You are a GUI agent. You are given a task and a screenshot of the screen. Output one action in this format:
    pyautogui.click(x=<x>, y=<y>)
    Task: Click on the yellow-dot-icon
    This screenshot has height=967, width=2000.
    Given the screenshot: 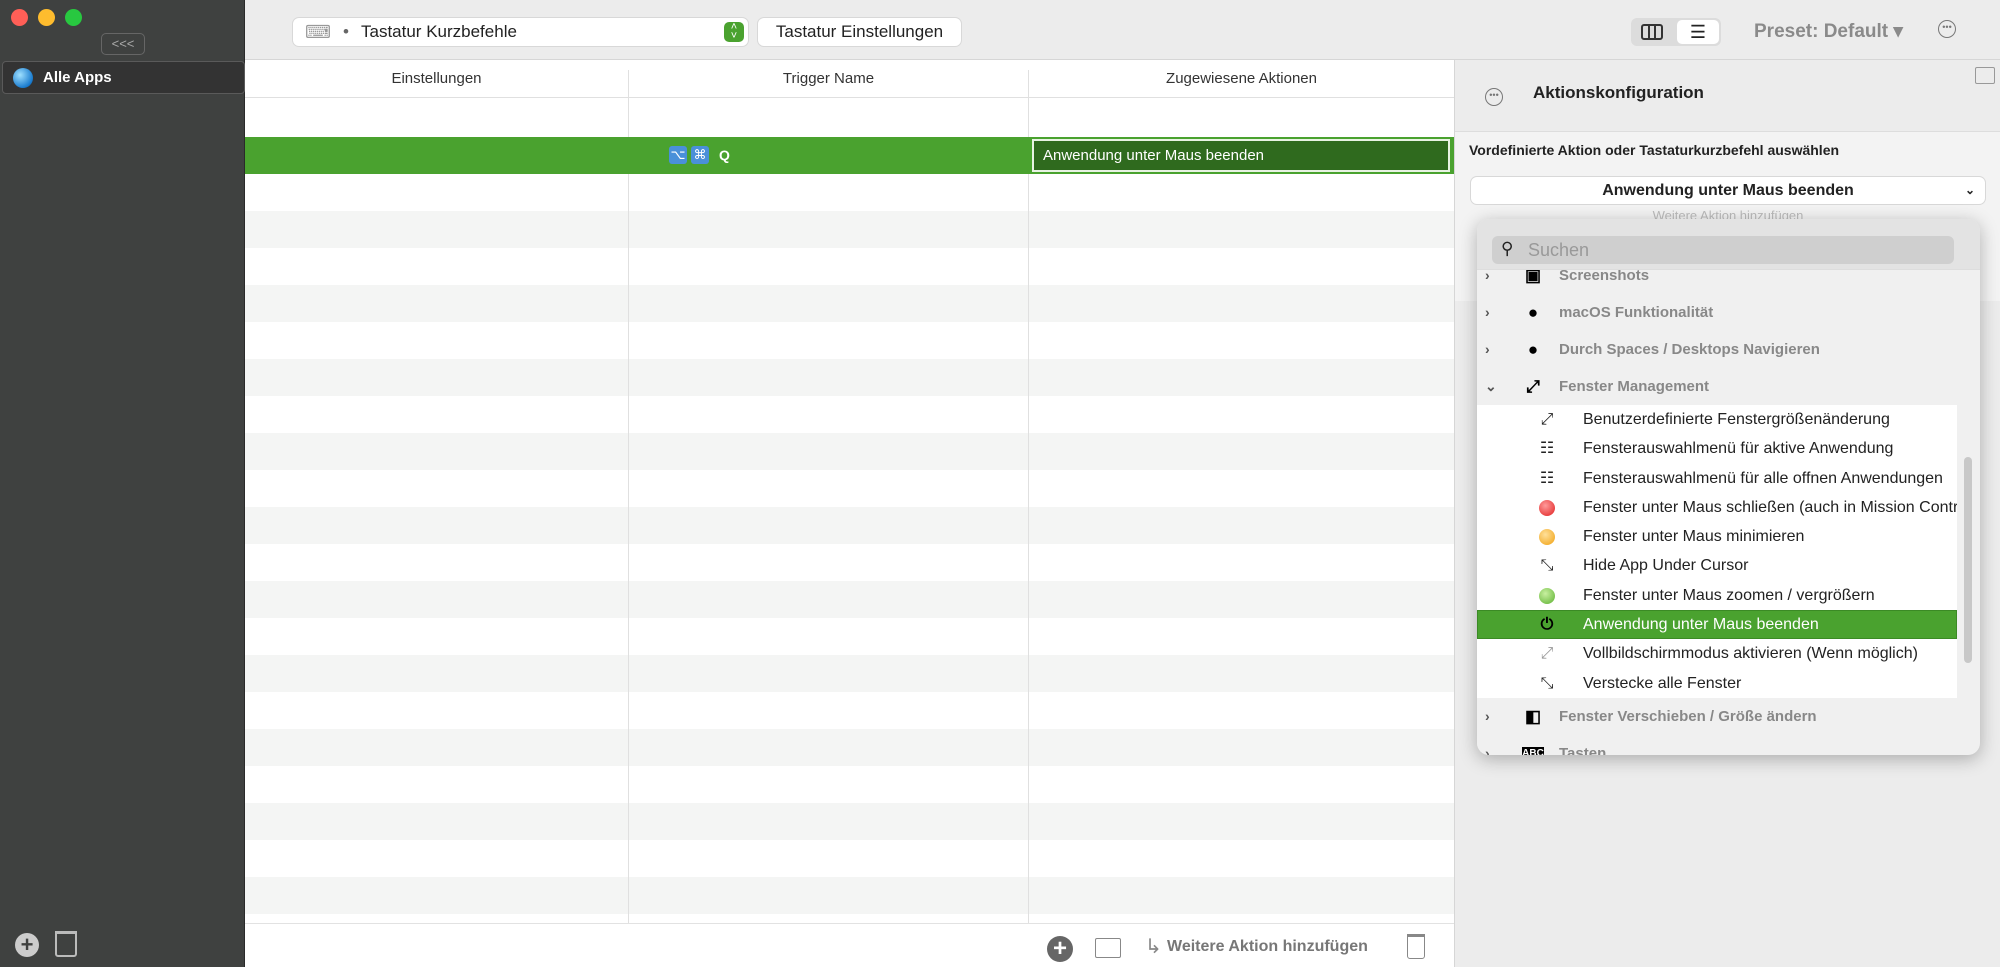 What is the action you would take?
    pyautogui.click(x=1547, y=537)
    